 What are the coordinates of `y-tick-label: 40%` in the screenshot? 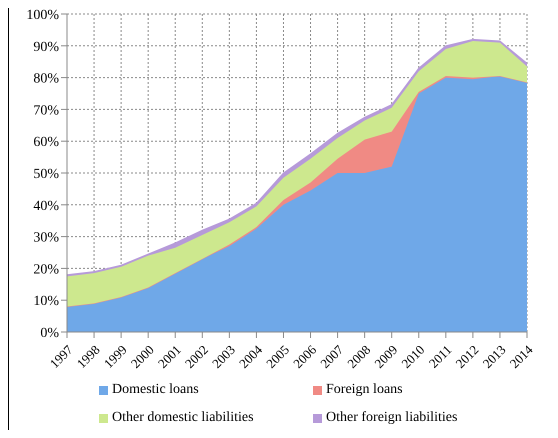 It's located at (46, 206).